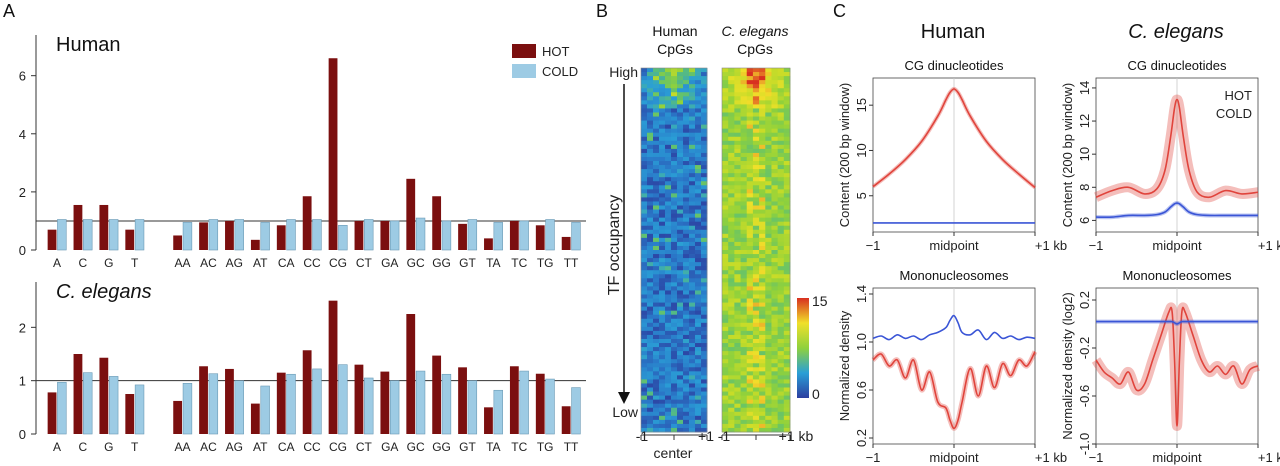  Describe the element at coordinates (312, 447) in the screenshot. I see `category-label: CC` at that location.